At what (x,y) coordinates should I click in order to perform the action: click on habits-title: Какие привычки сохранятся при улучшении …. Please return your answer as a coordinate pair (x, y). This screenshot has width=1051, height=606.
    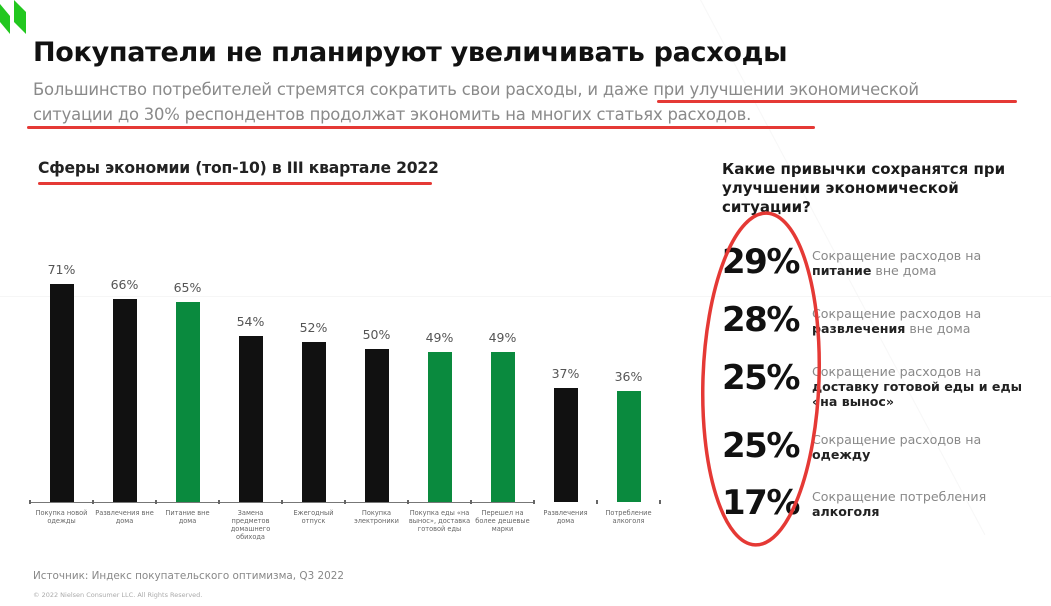
    Looking at the image, I should click on (864, 188).